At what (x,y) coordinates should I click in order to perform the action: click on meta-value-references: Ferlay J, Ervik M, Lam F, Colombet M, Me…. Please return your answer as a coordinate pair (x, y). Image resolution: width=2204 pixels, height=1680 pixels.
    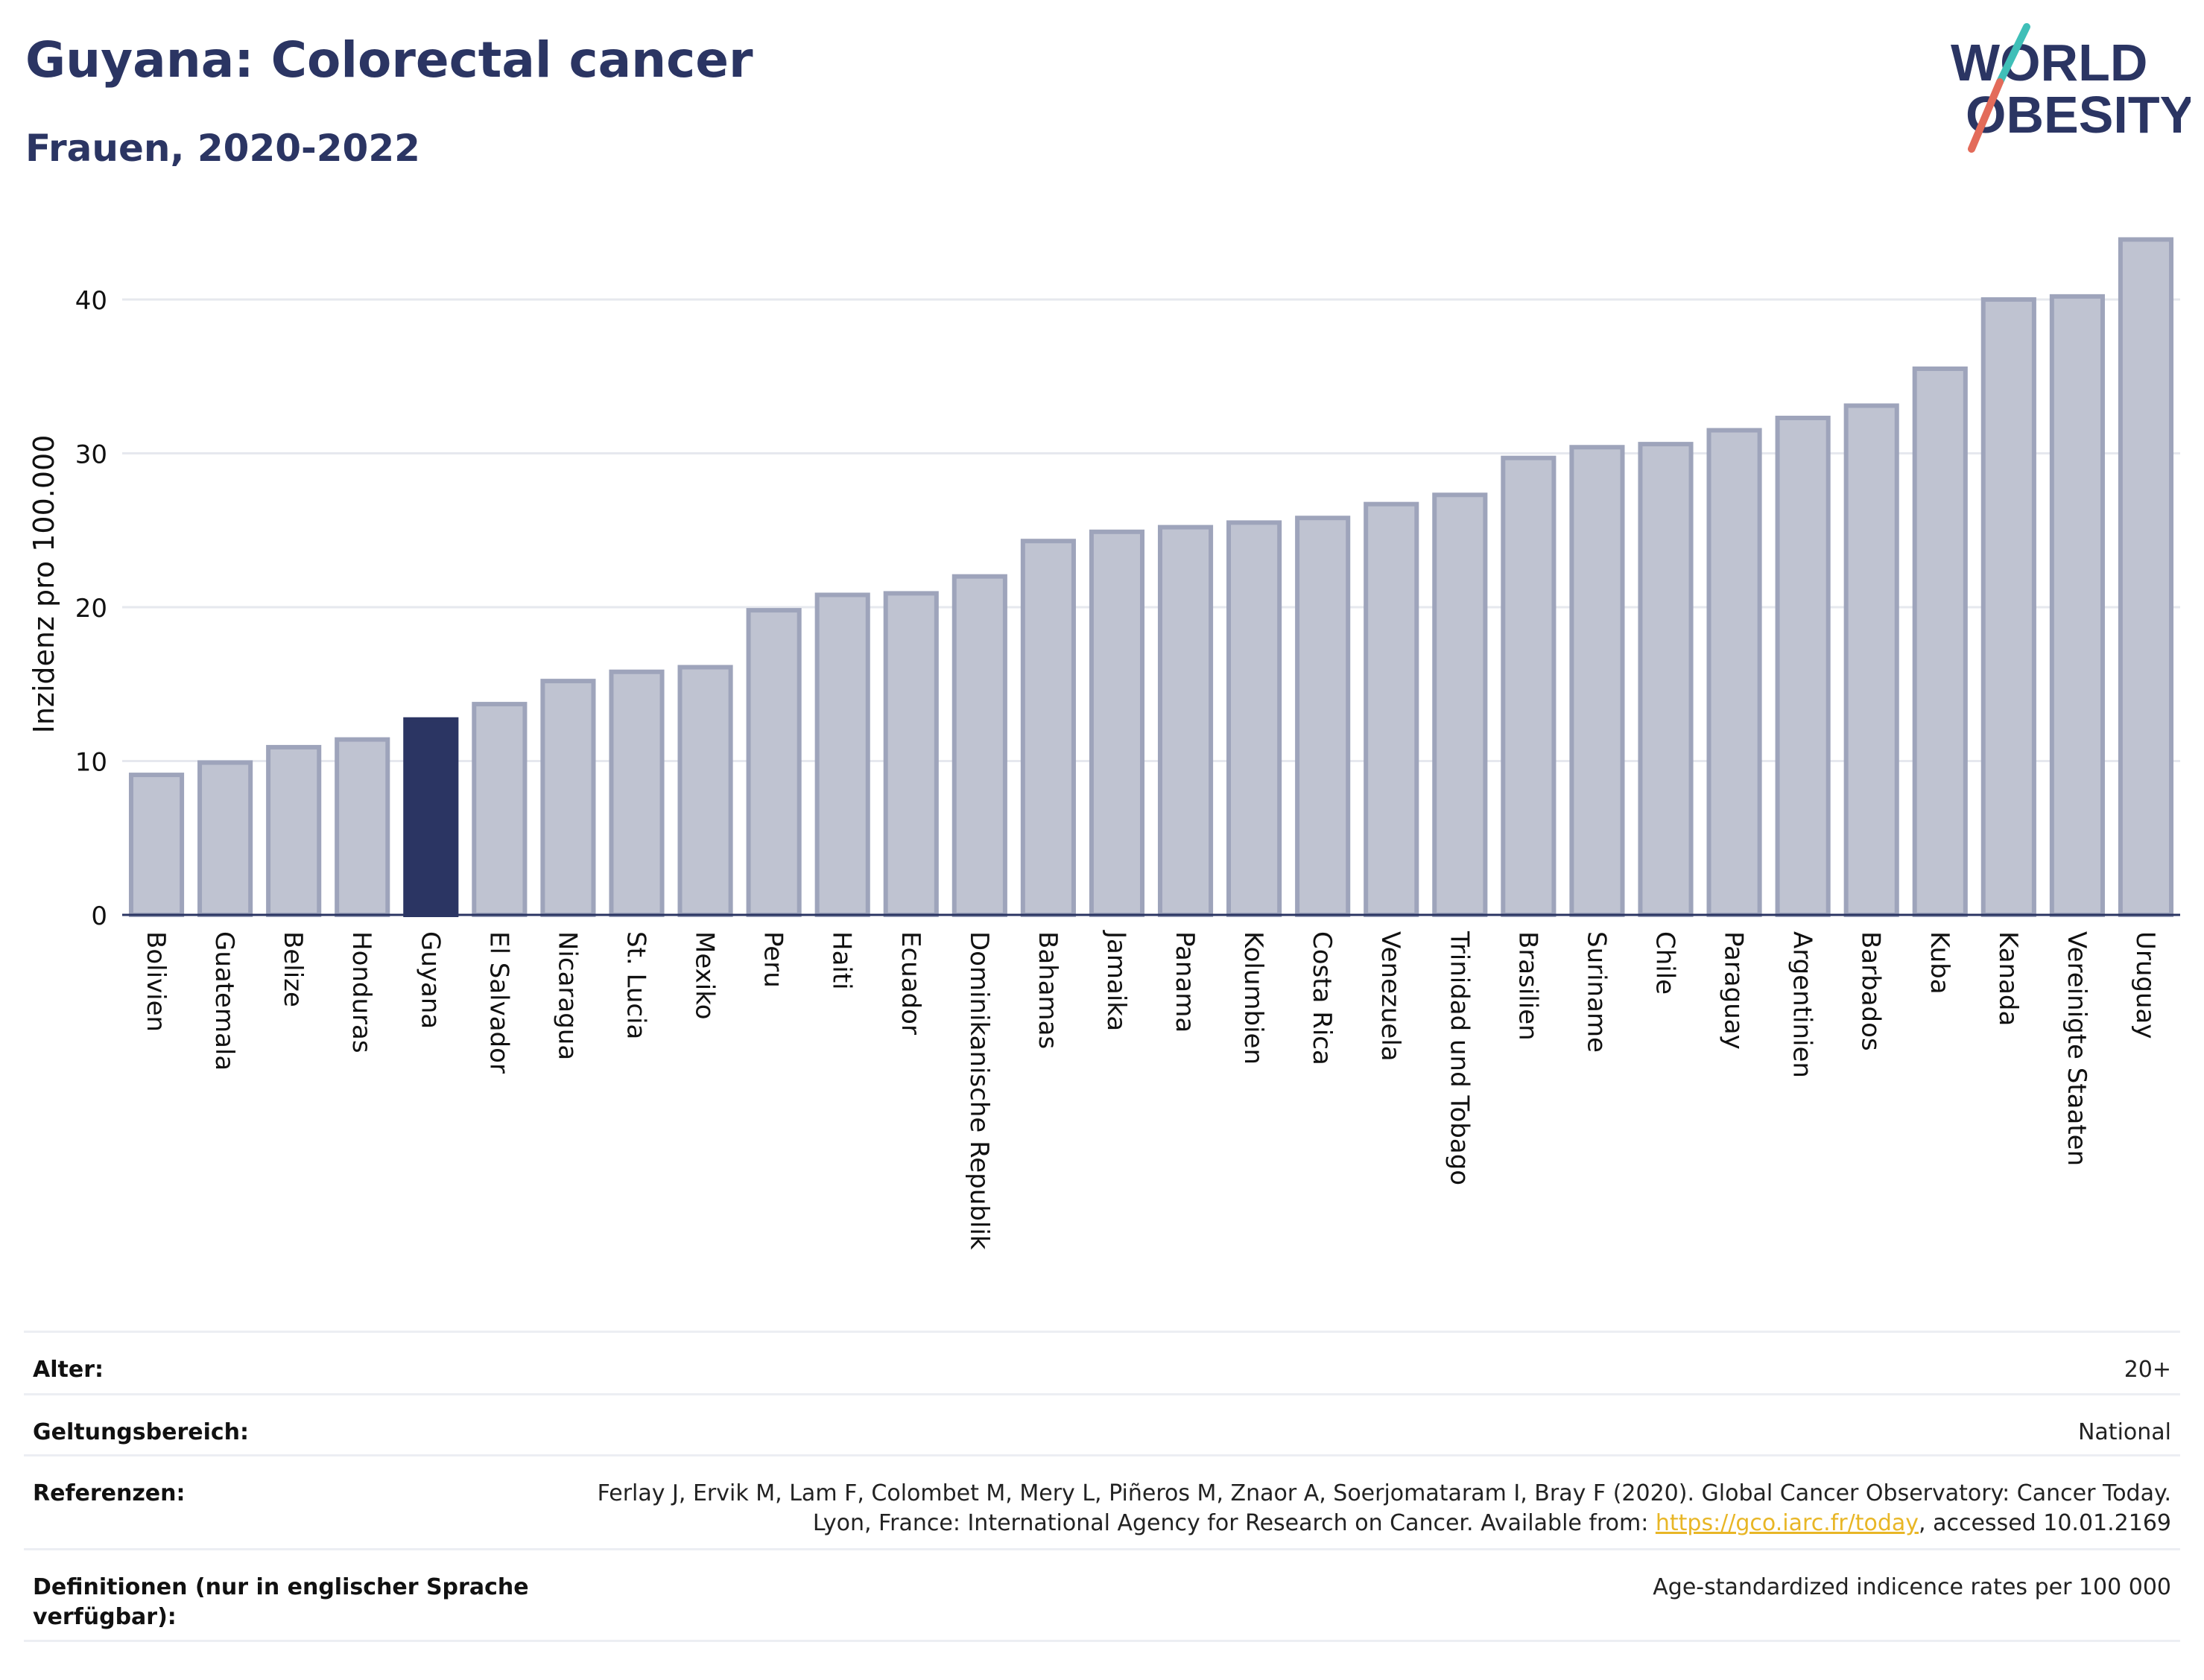
    Looking at the image, I should click on (1374, 1508).